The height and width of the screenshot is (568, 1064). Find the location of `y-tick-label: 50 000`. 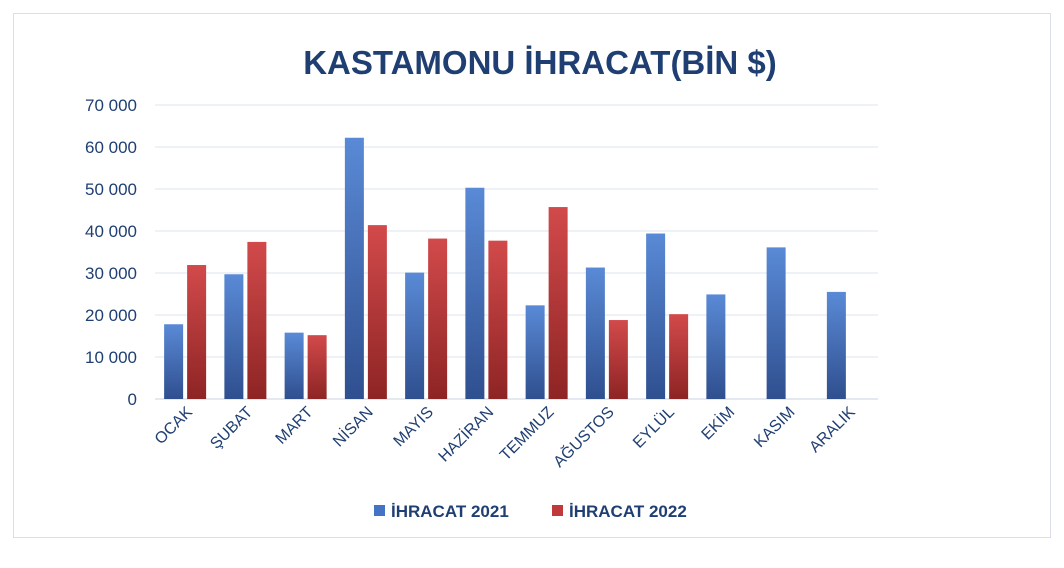

y-tick-label: 50 000 is located at coordinates (111, 189).